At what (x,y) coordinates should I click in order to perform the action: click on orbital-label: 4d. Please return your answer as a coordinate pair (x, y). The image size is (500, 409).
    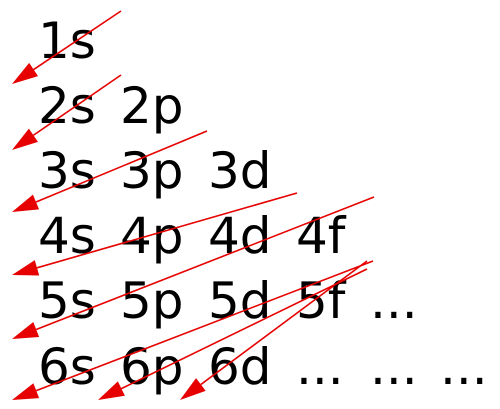
    Looking at the image, I should click on (240, 236).